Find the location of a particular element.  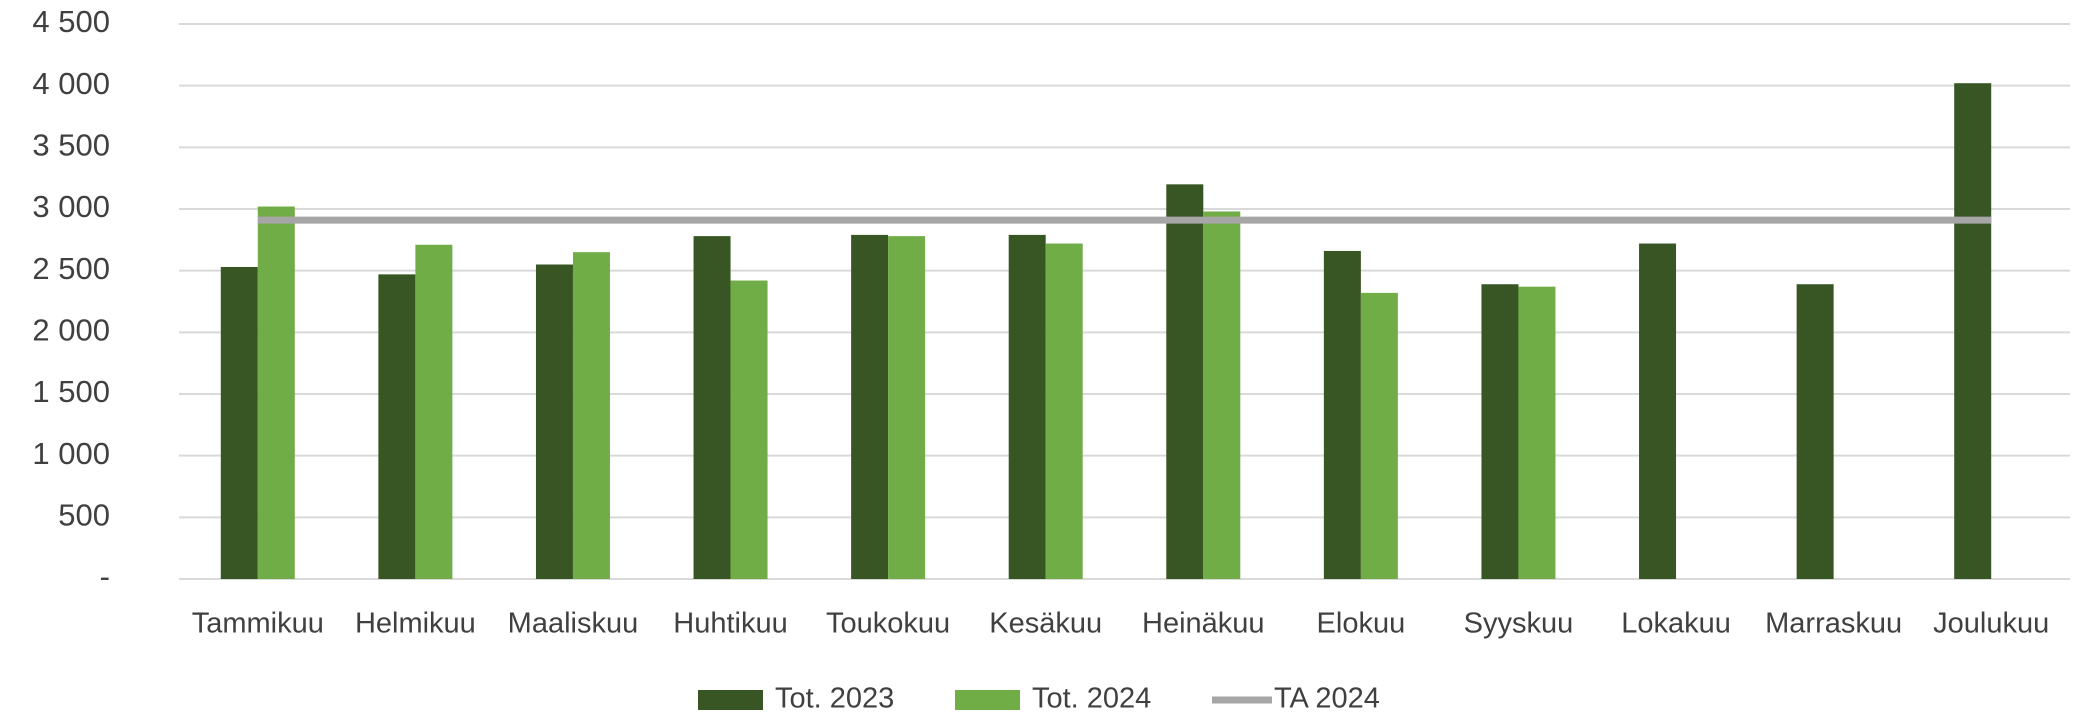

x-tick-label: Joulukuu is located at coordinates (1991, 624).